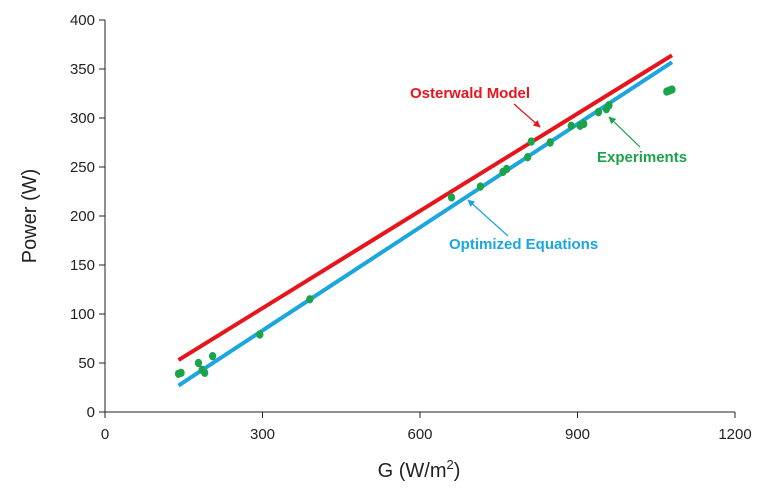 The height and width of the screenshot is (488, 757). I want to click on x-axis-ticks: 0 300 600 900 1200, so click(426, 427).